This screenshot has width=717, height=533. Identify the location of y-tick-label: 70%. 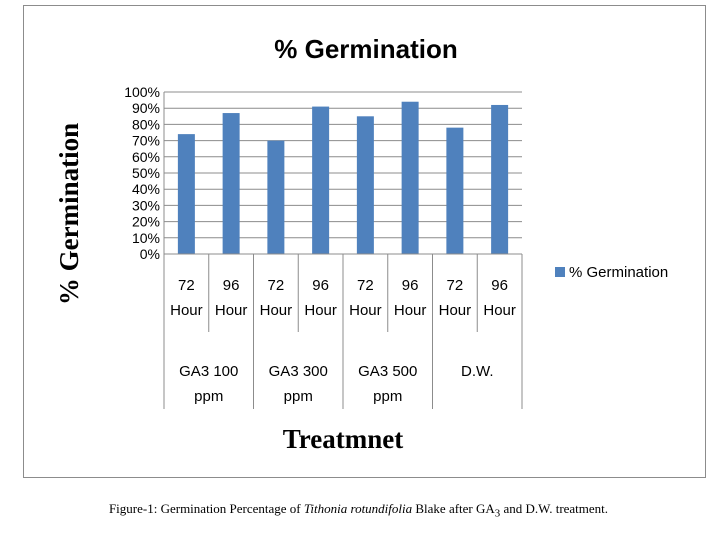
(146, 141).